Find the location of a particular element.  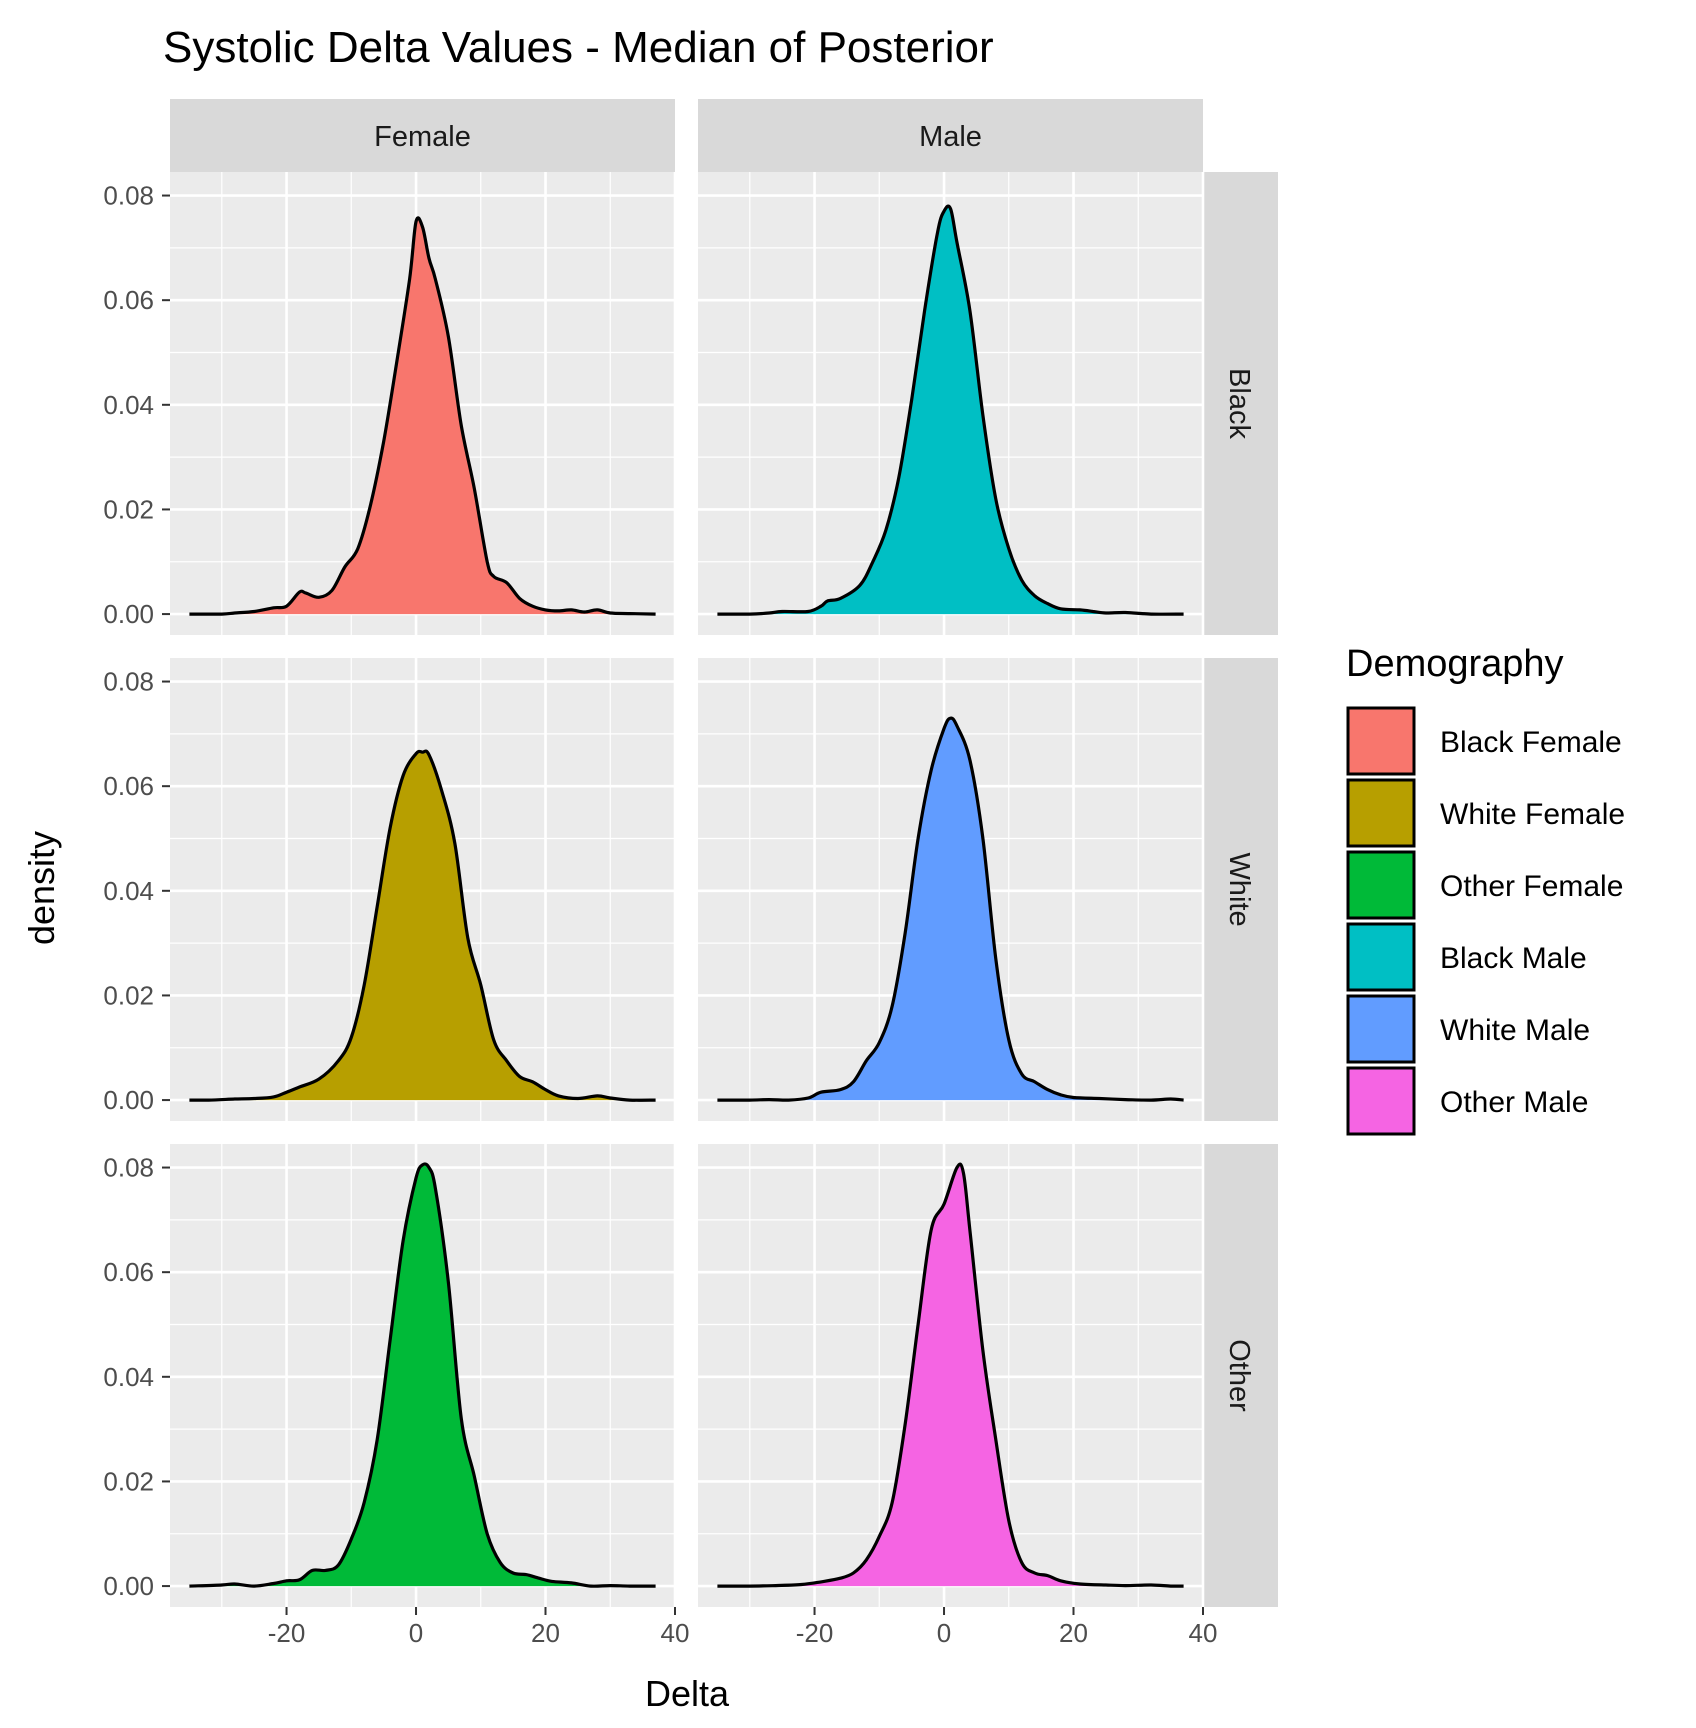

strip-label-white: White is located at coordinates (1239, 889).